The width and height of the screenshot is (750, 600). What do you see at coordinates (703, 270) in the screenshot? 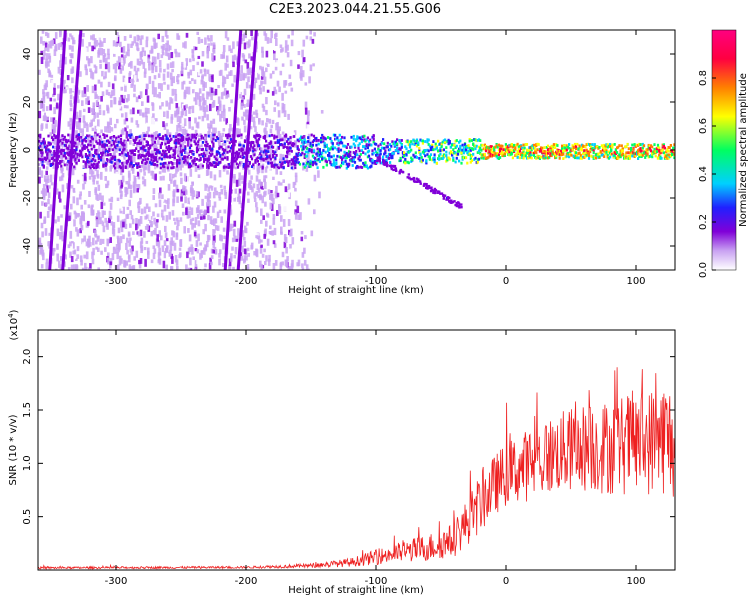
I see `colorbar-tick-label: 0.0` at bounding box center [703, 270].